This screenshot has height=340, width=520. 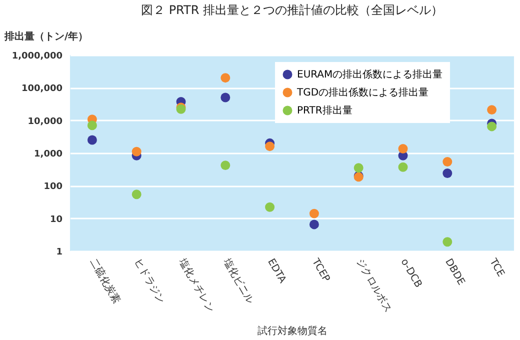 What do you see at coordinates (105, 281) in the screenshot?
I see `x-tick-label: 二硫化炭素` at bounding box center [105, 281].